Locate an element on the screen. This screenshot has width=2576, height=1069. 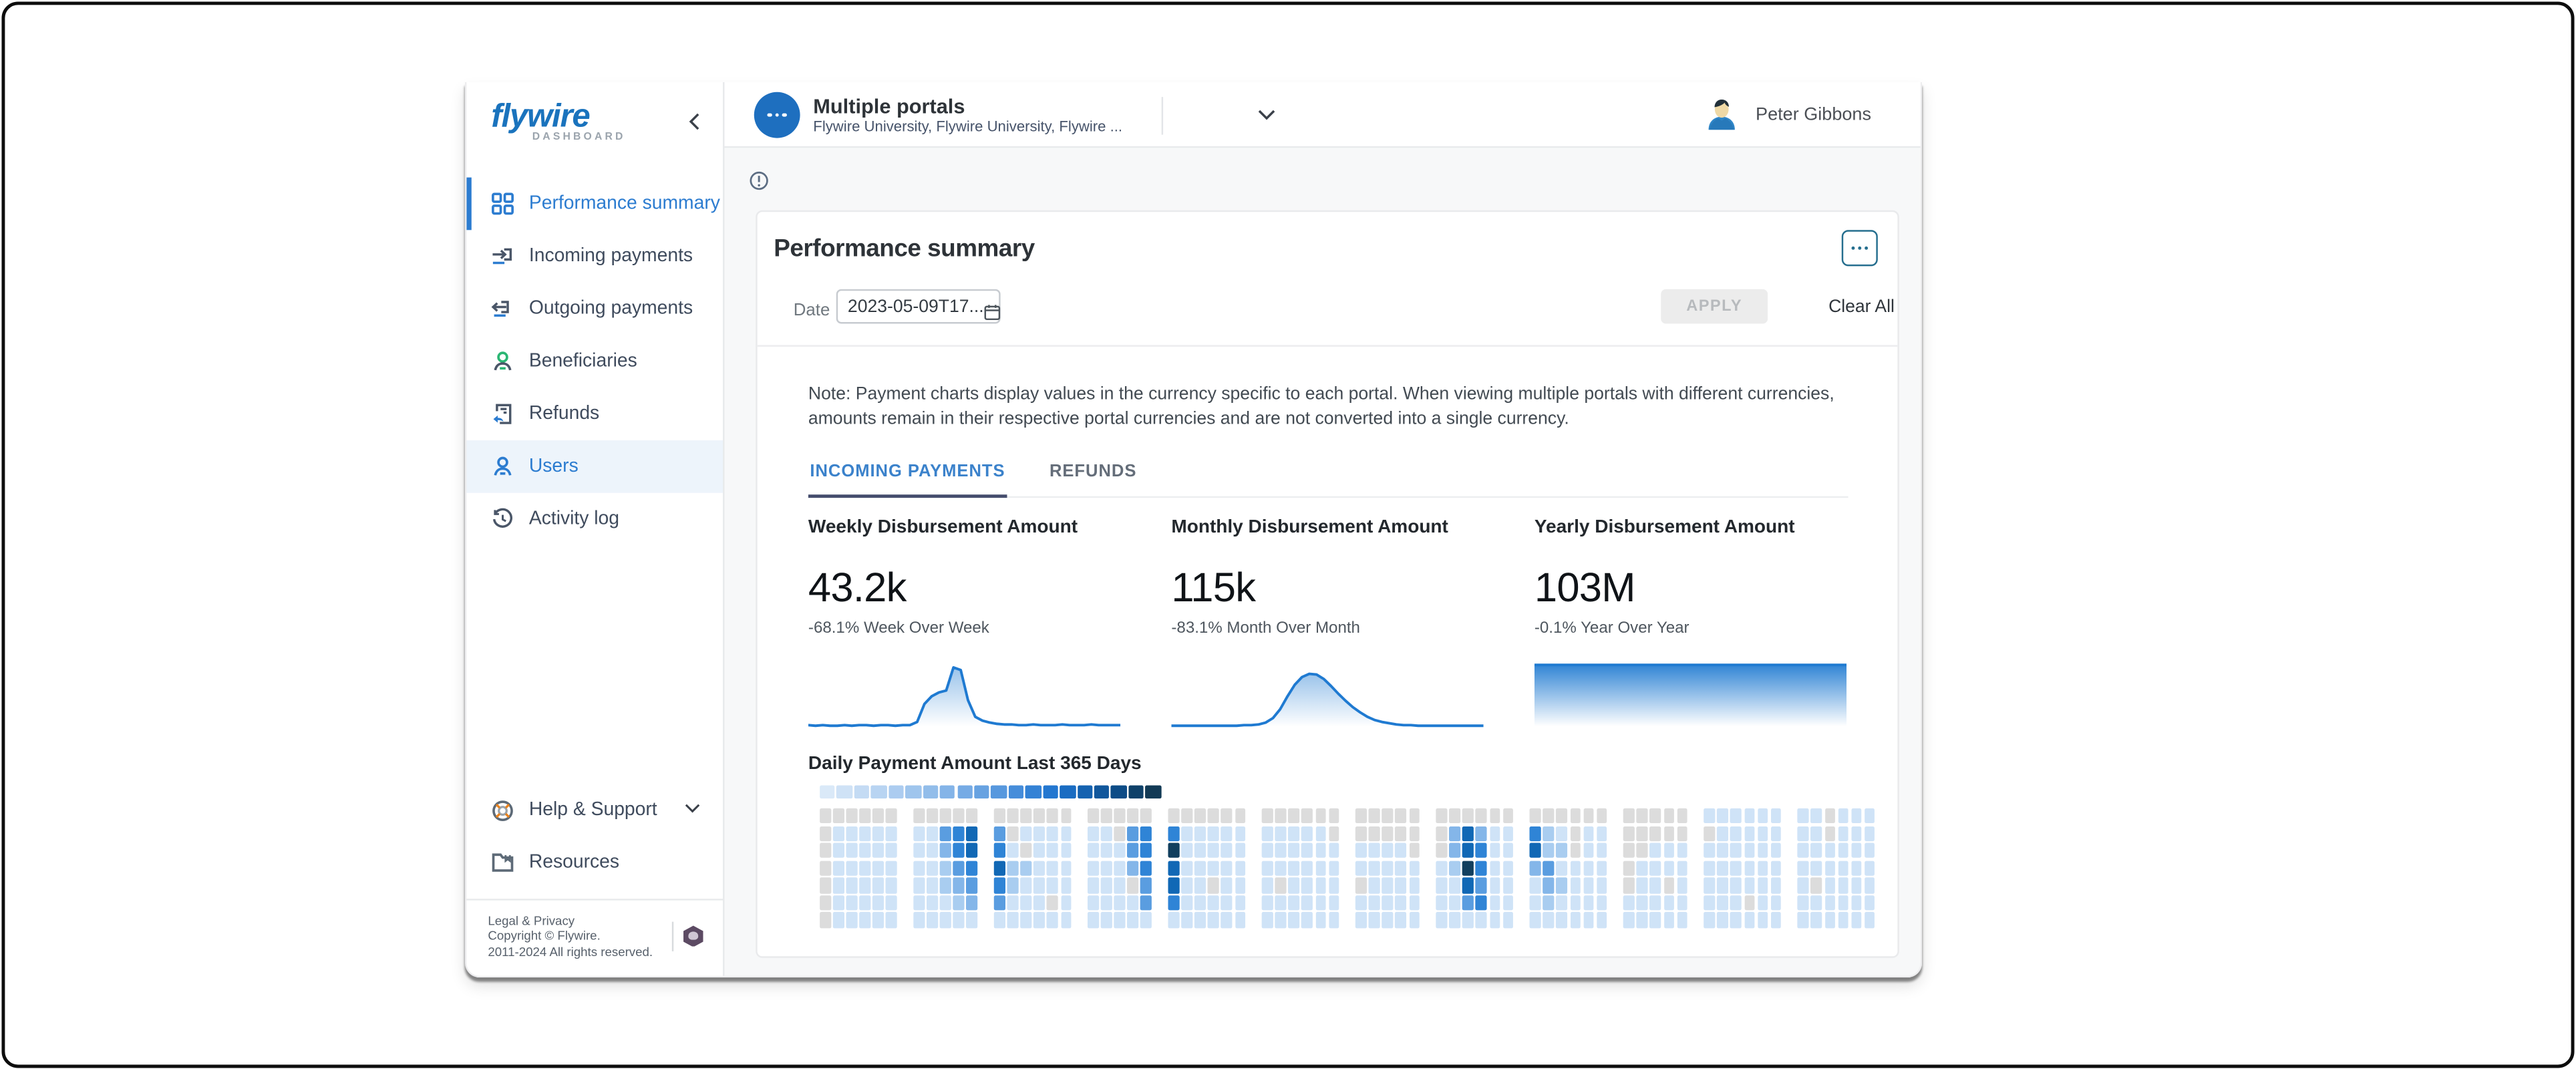
sidebar-collapse-icon is located at coordinates (695, 120).